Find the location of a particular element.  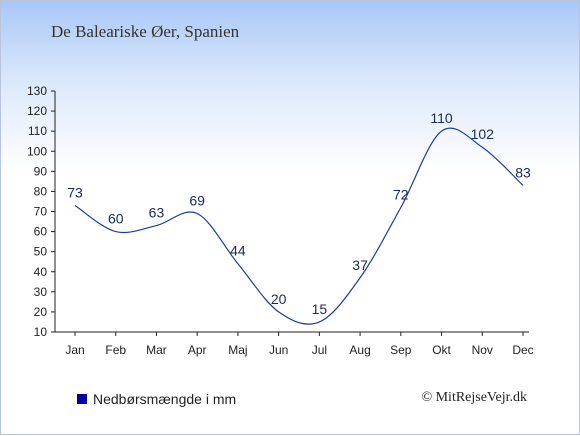

y-tick-label: 20 is located at coordinates (41, 312).